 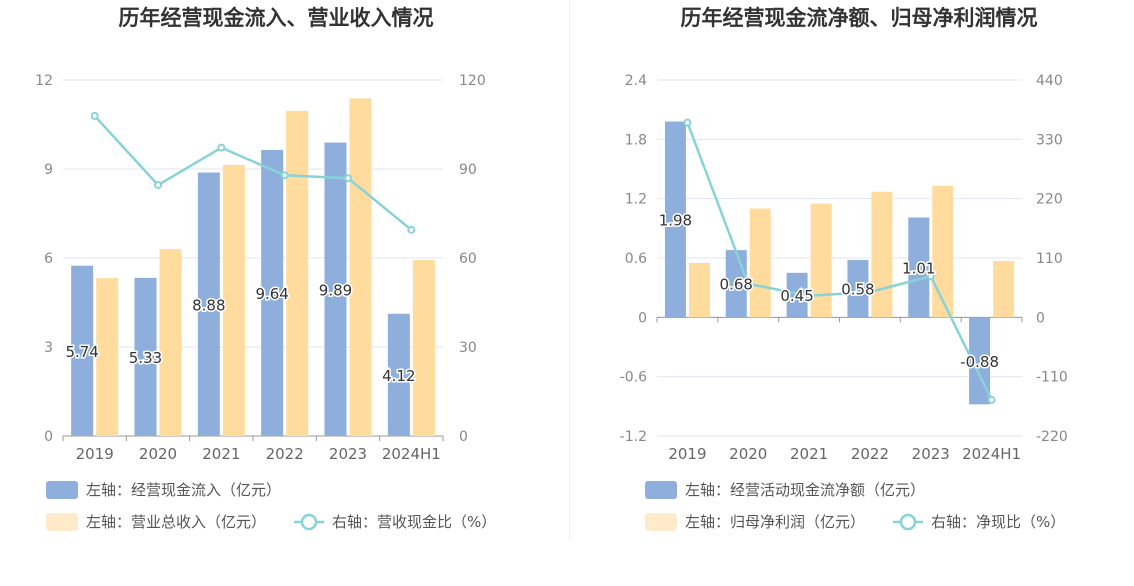 What do you see at coordinates (805, 490) in the screenshot?
I see `legend-label: 左轴：经营活动现金流净额（亿元）` at bounding box center [805, 490].